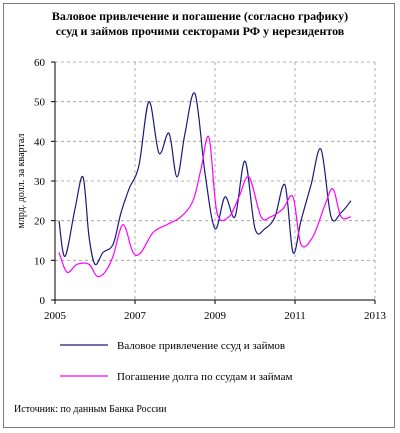  Describe the element at coordinates (135, 316) in the screenshot. I see `x-tick-label: 2007` at that location.